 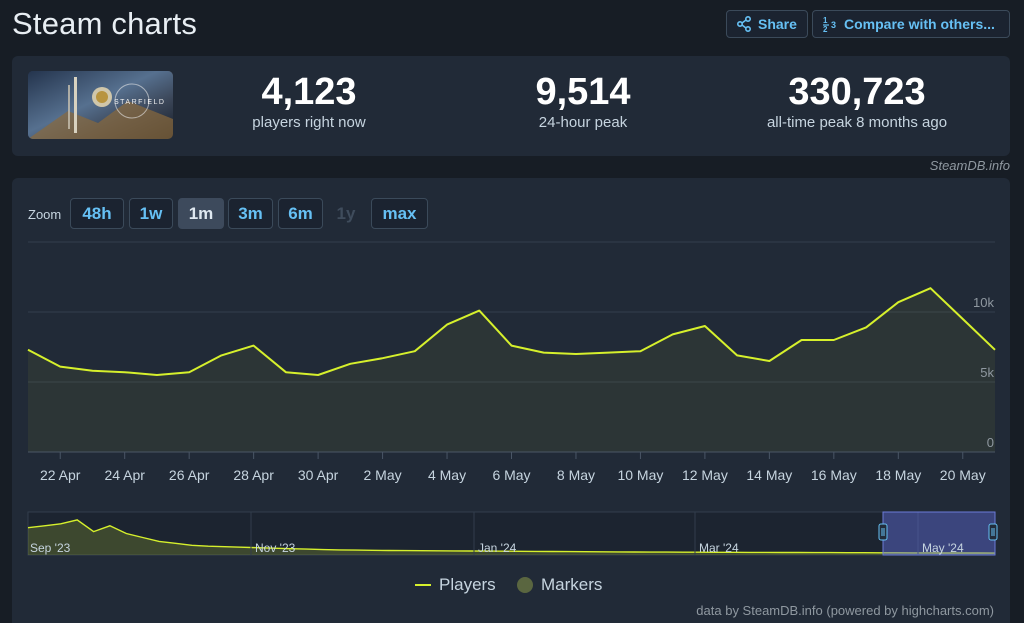 I want to click on steamdb-credit: SteamDB.info, so click(x=969, y=165).